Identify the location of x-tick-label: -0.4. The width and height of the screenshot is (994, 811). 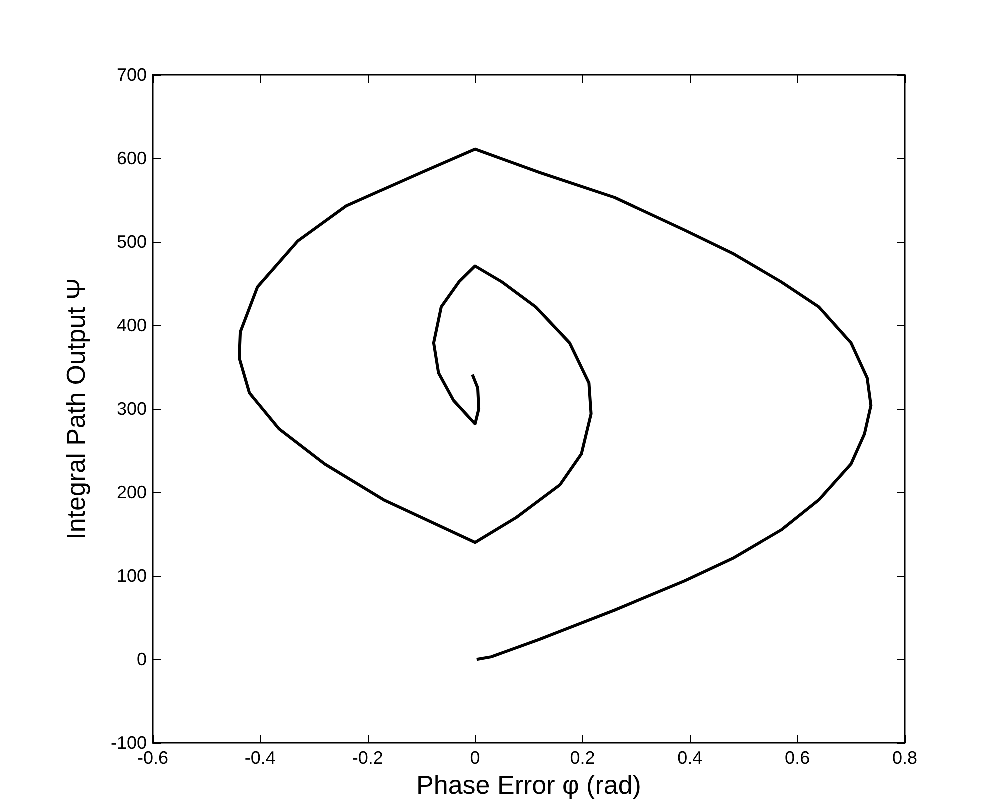
(260, 758).